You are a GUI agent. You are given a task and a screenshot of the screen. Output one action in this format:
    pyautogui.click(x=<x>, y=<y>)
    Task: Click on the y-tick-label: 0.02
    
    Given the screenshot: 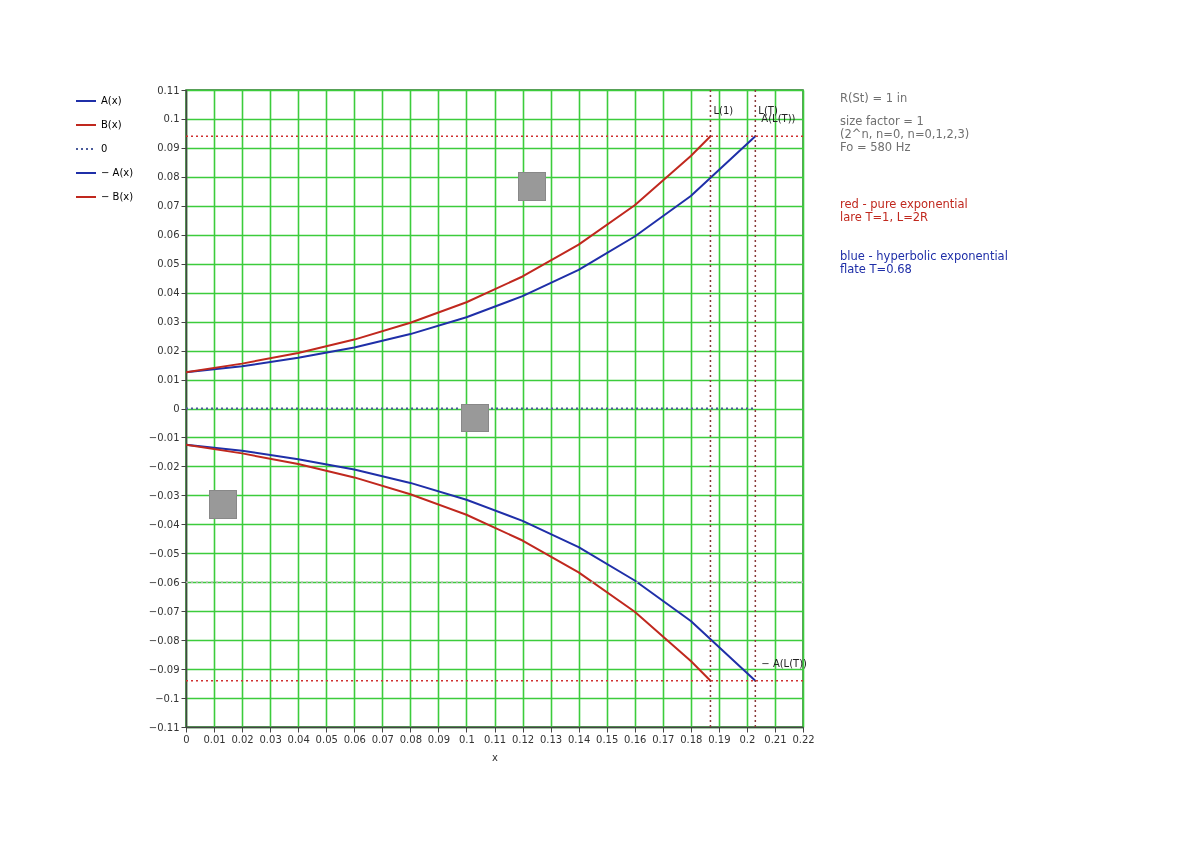 What is the action you would take?
    pyautogui.click(x=168, y=351)
    